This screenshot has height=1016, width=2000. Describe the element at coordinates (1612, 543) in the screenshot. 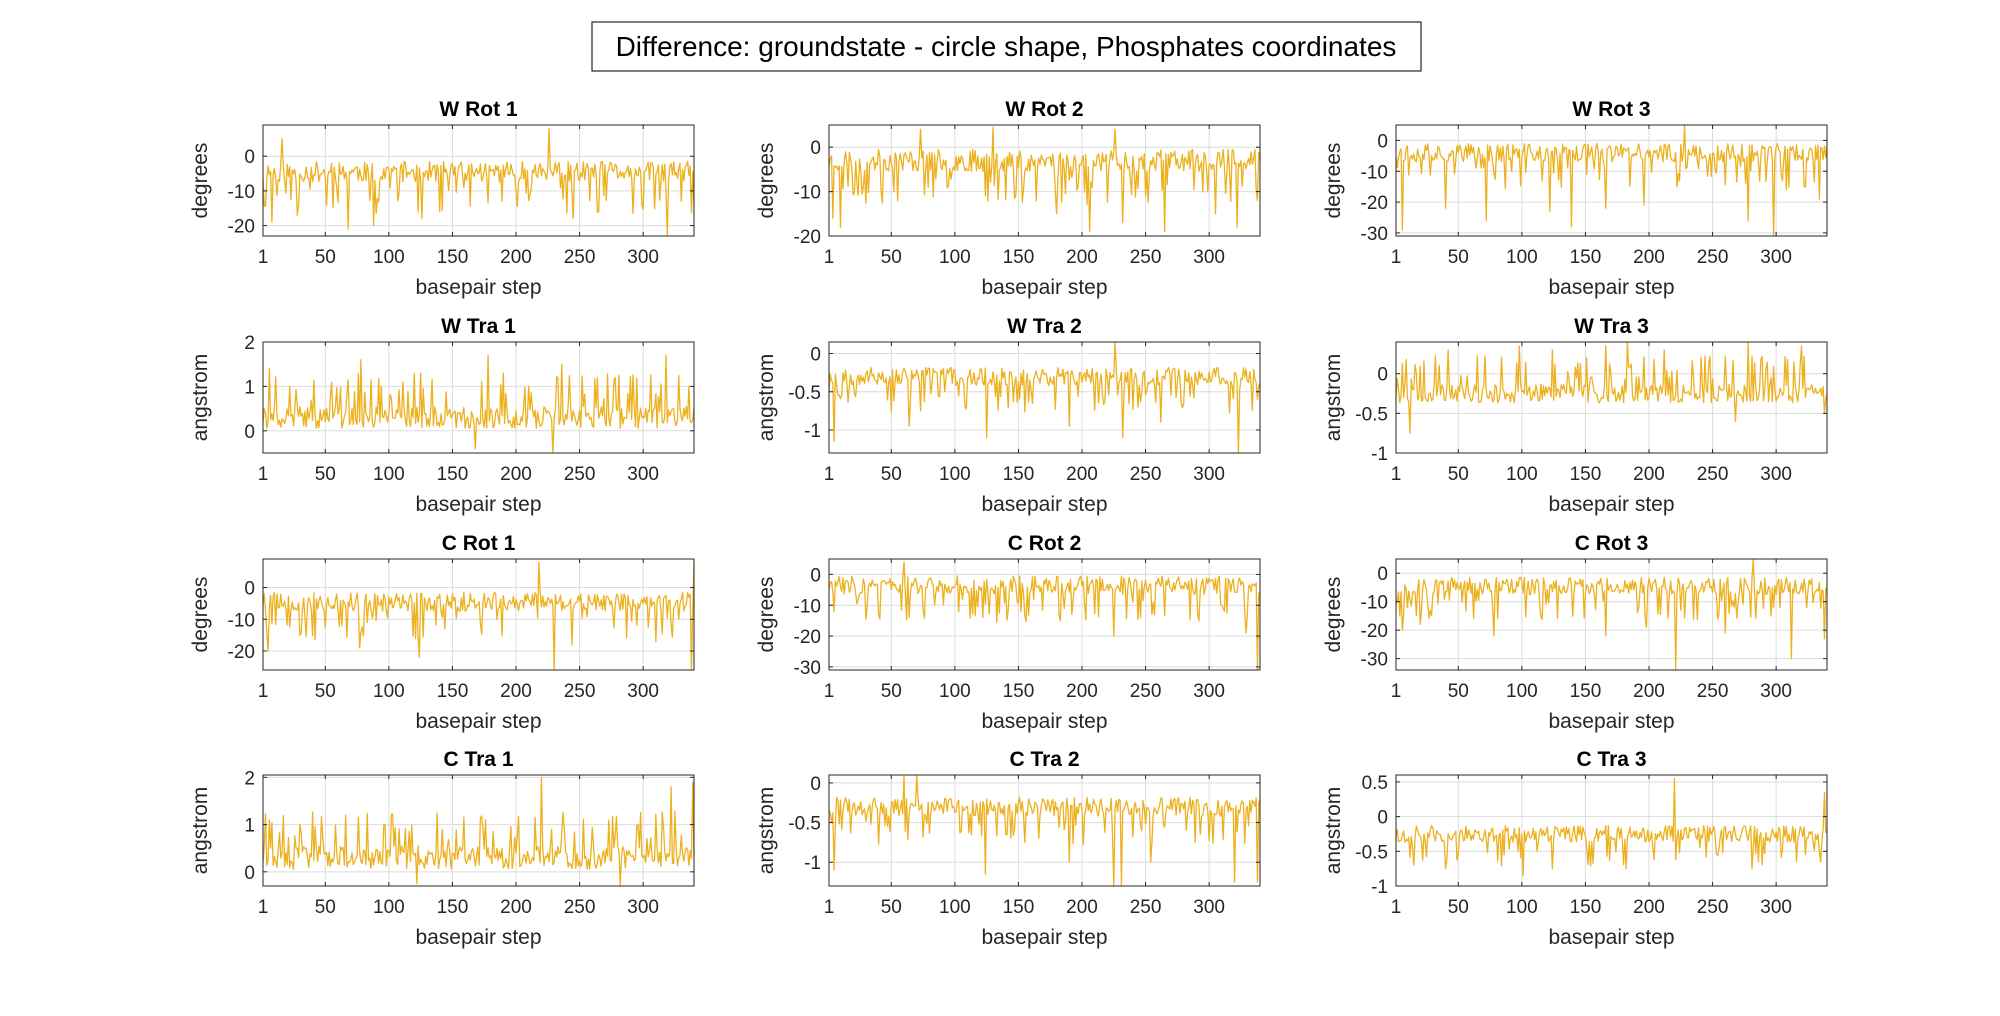

I see `panel-title: C Rot 3` at that location.